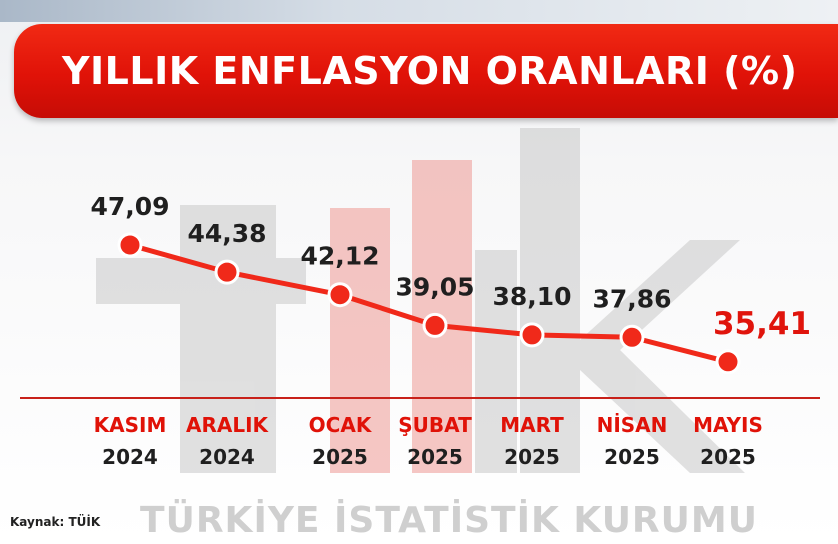  I want to click on x-tick-label-month: OCAK, so click(341, 425).